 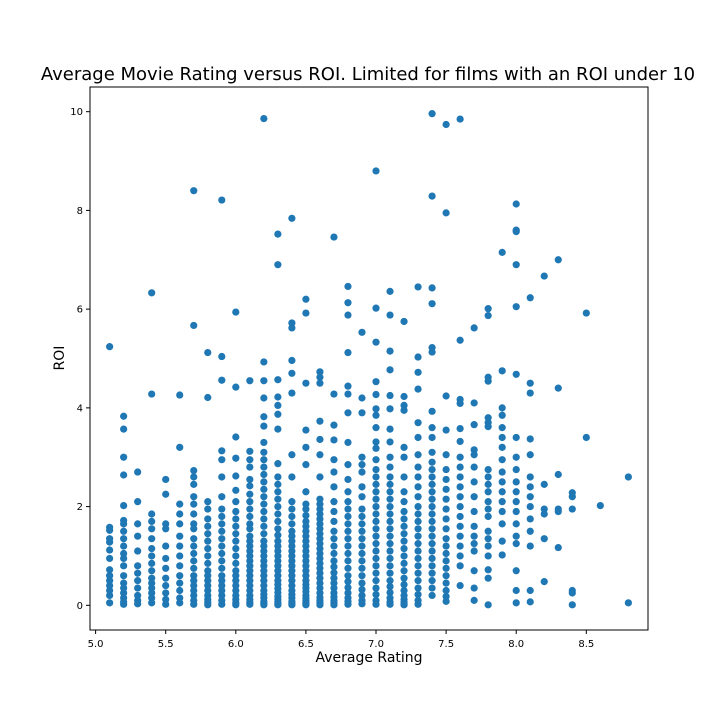 What do you see at coordinates (76, 112) in the screenshot?
I see `y-tick-label: 10` at bounding box center [76, 112].